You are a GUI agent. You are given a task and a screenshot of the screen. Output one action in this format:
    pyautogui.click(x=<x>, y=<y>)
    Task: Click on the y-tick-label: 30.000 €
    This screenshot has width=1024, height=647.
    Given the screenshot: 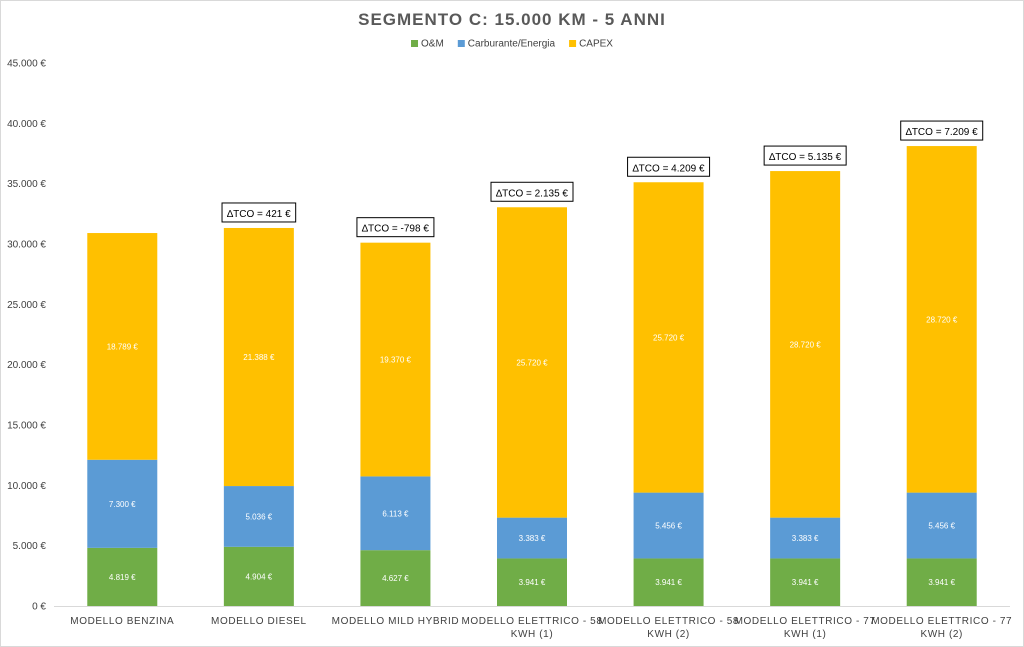 What is the action you would take?
    pyautogui.click(x=26, y=245)
    